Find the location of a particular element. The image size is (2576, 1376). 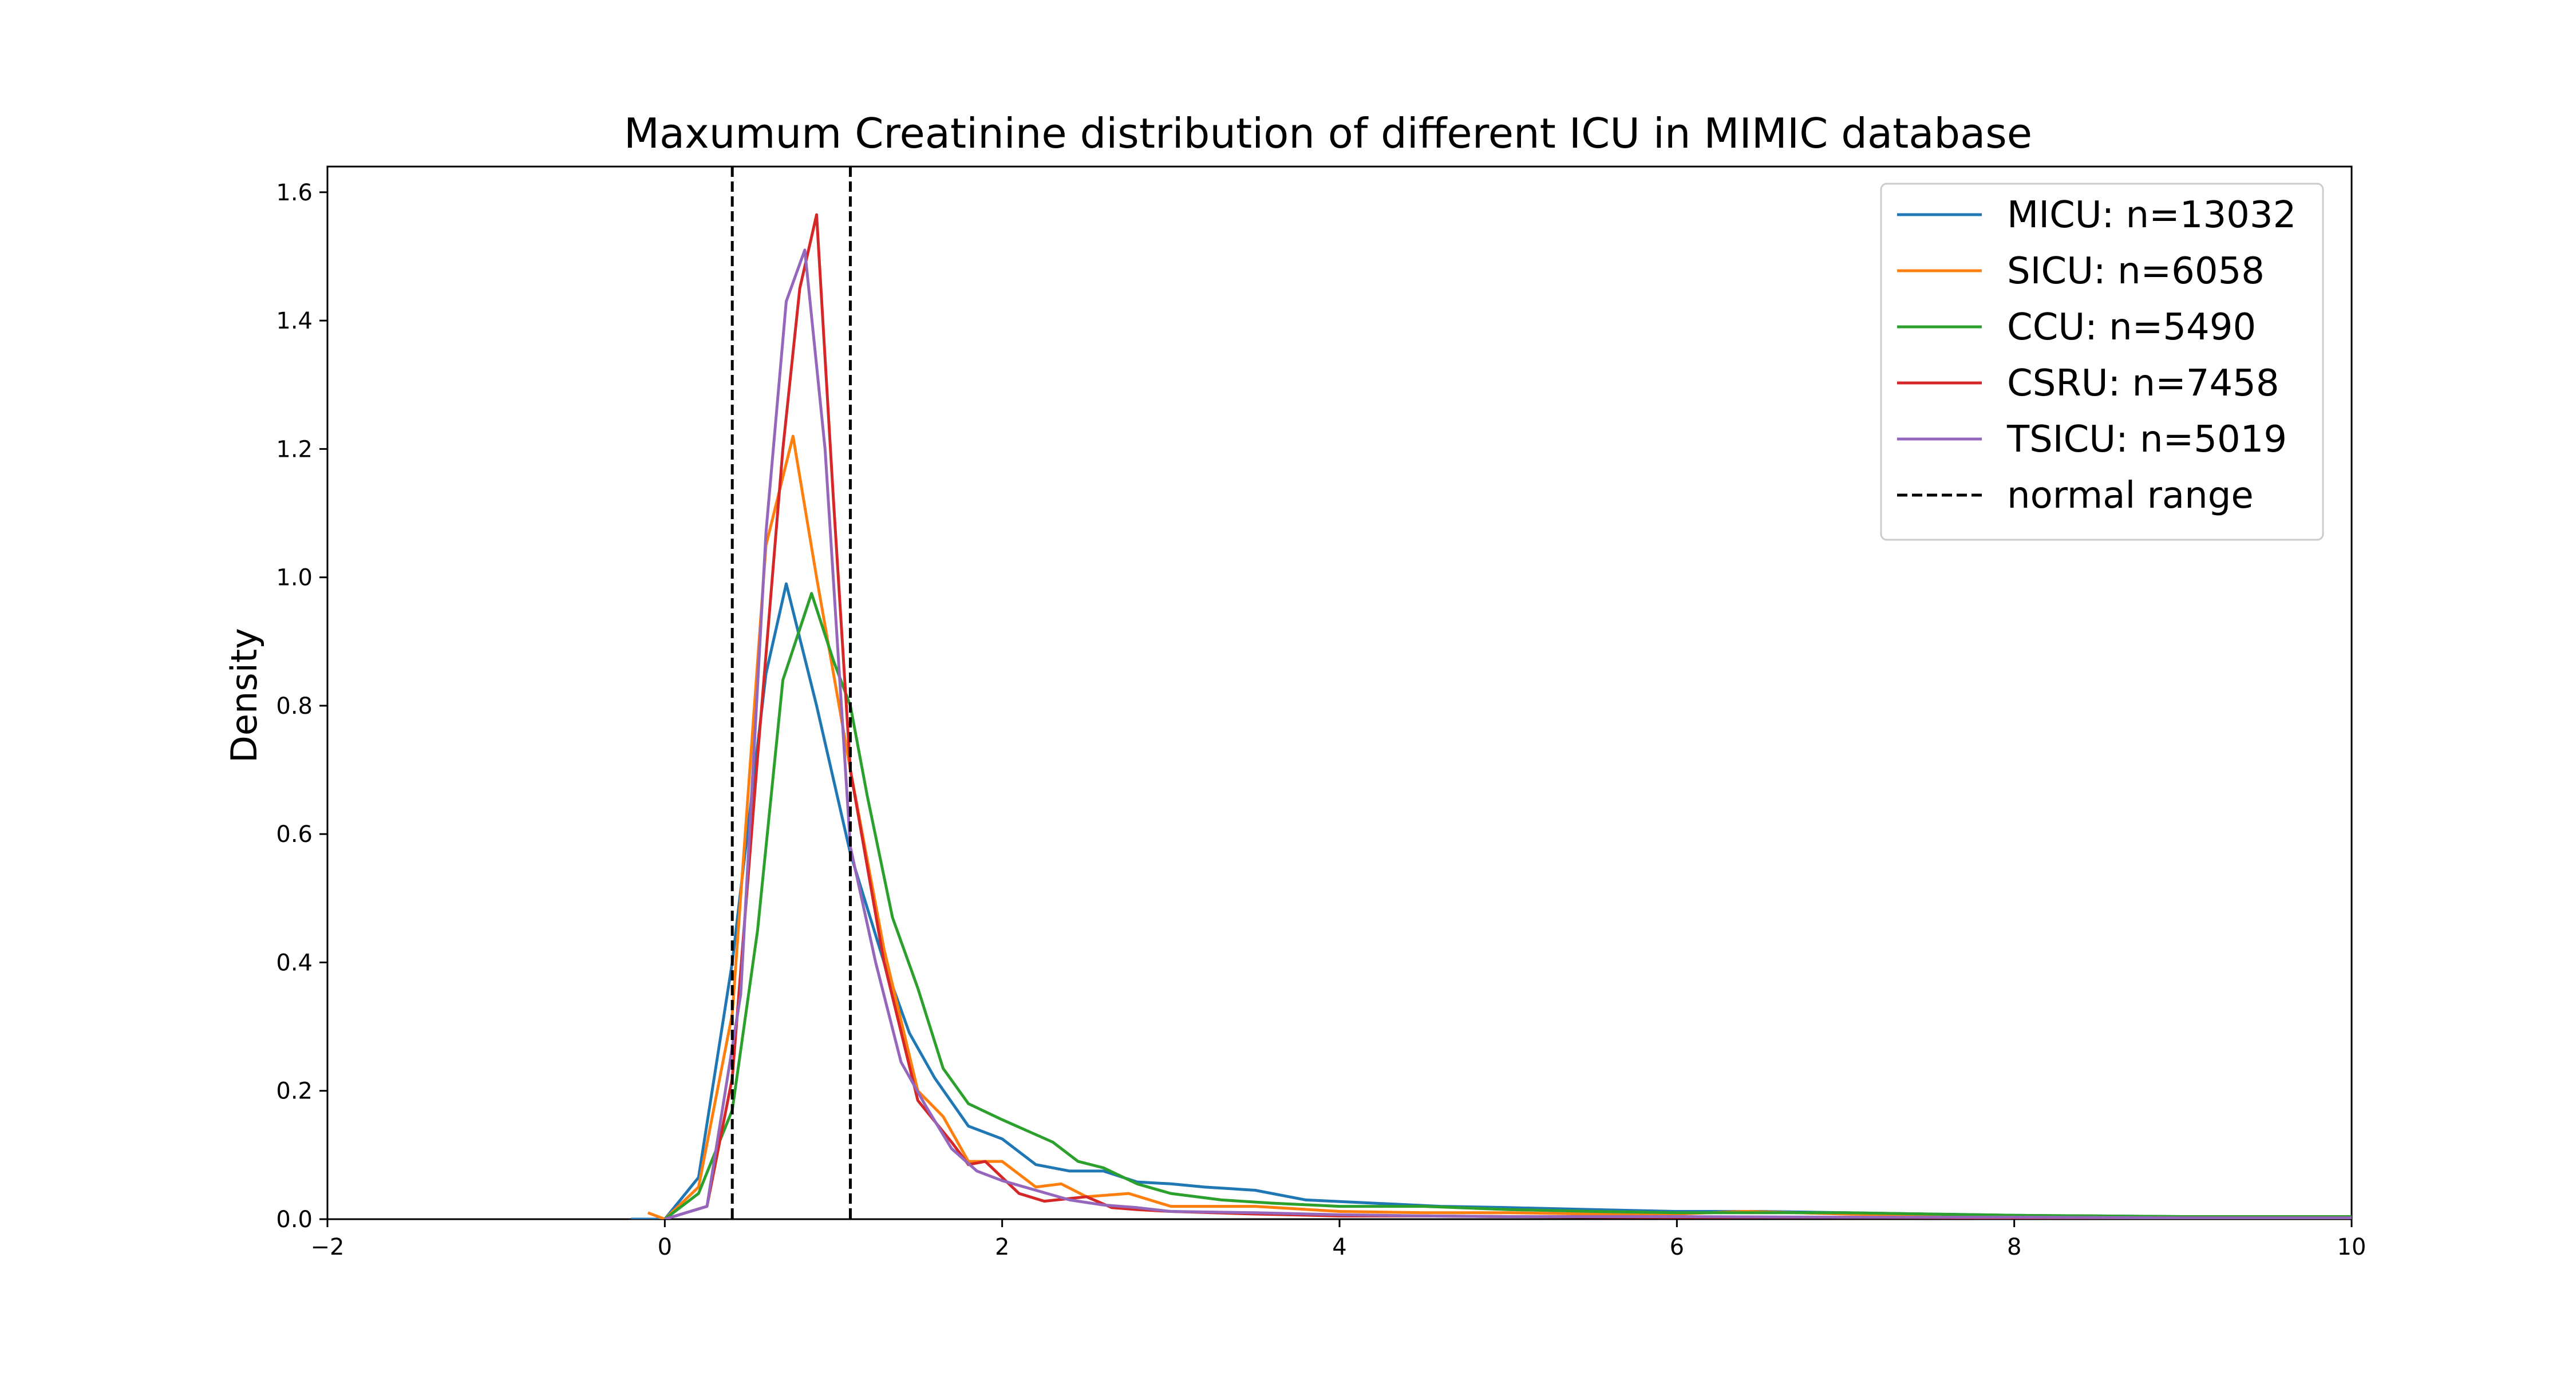

legend-label: normal range is located at coordinates (2130, 496).